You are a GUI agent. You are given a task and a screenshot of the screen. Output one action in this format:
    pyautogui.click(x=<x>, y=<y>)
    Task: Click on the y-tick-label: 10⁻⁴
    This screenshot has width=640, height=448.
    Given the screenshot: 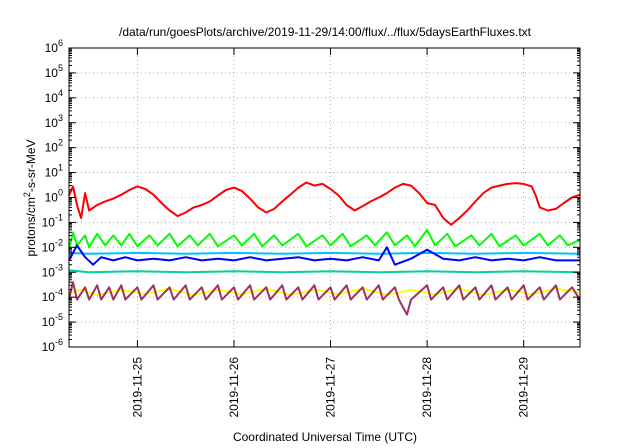 What is the action you would take?
    pyautogui.click(x=52, y=295)
    